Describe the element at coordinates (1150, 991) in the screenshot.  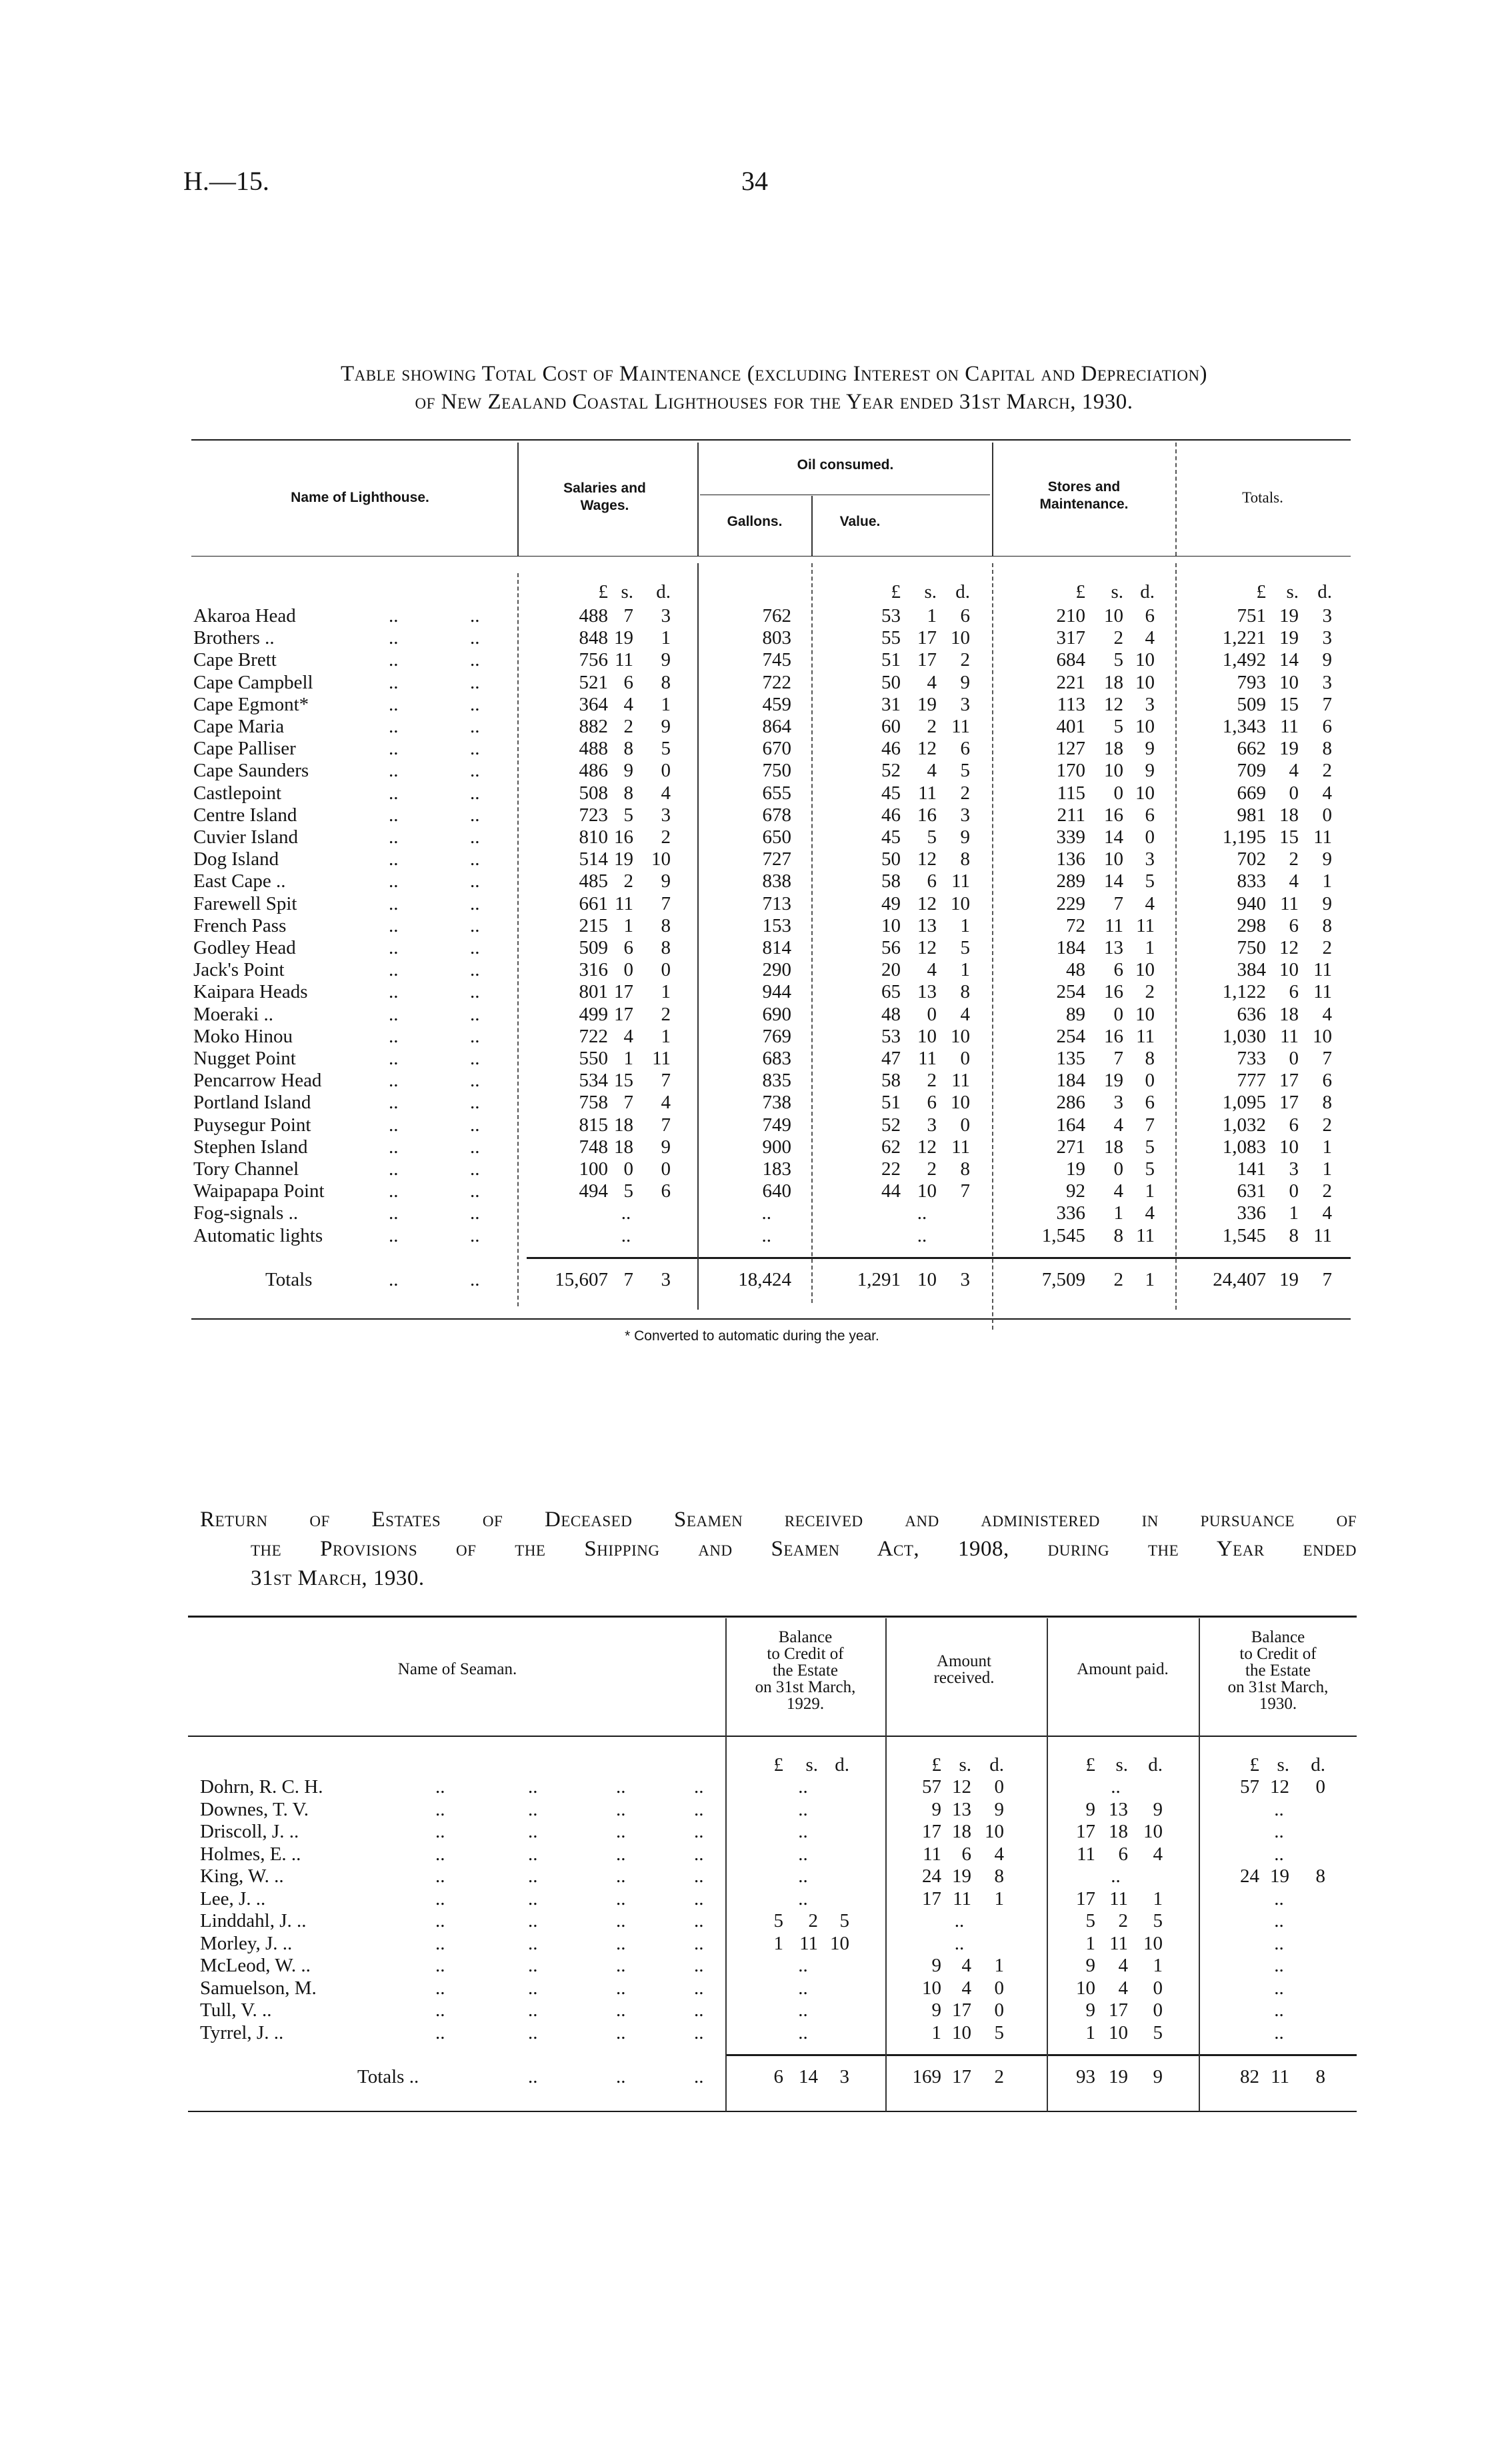
I see `stores-pence: 2` at that location.